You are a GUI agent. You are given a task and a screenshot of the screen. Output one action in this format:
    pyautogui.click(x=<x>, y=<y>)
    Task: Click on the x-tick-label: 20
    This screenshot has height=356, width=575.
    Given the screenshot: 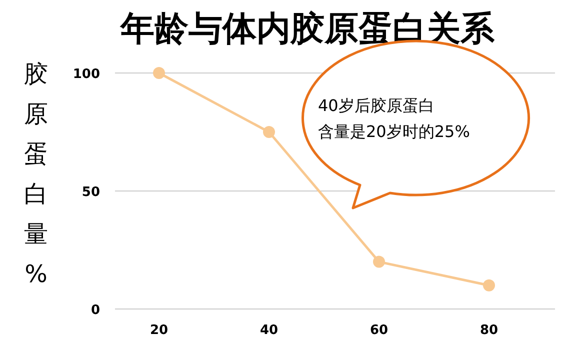 What is the action you would take?
    pyautogui.click(x=159, y=330)
    